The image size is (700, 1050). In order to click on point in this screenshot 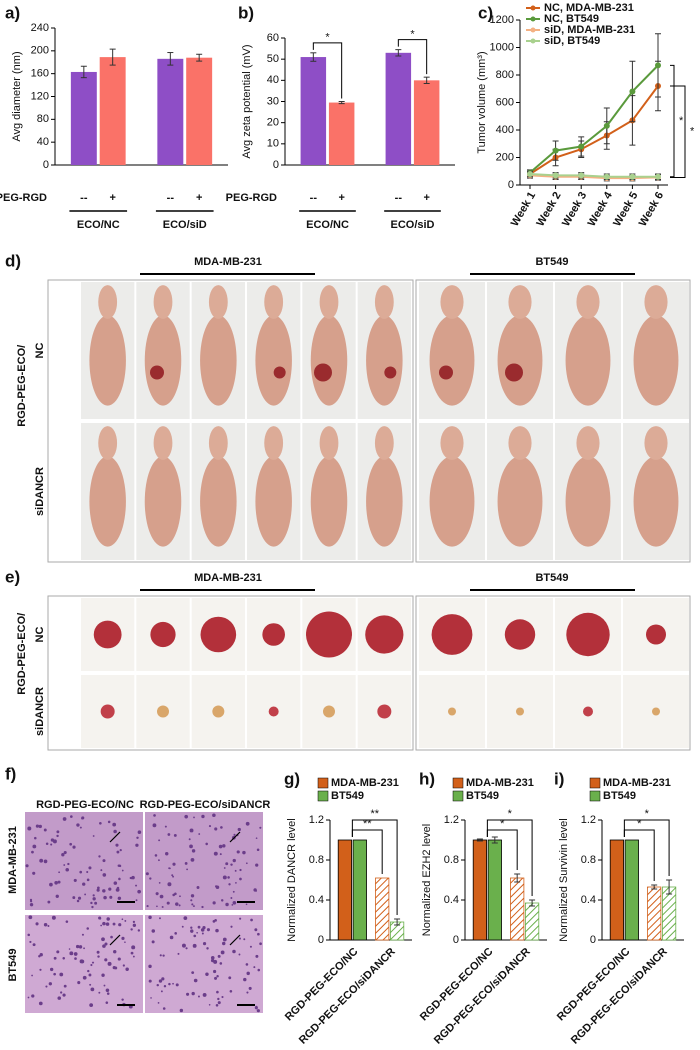, I will do `click(555, 175)`.